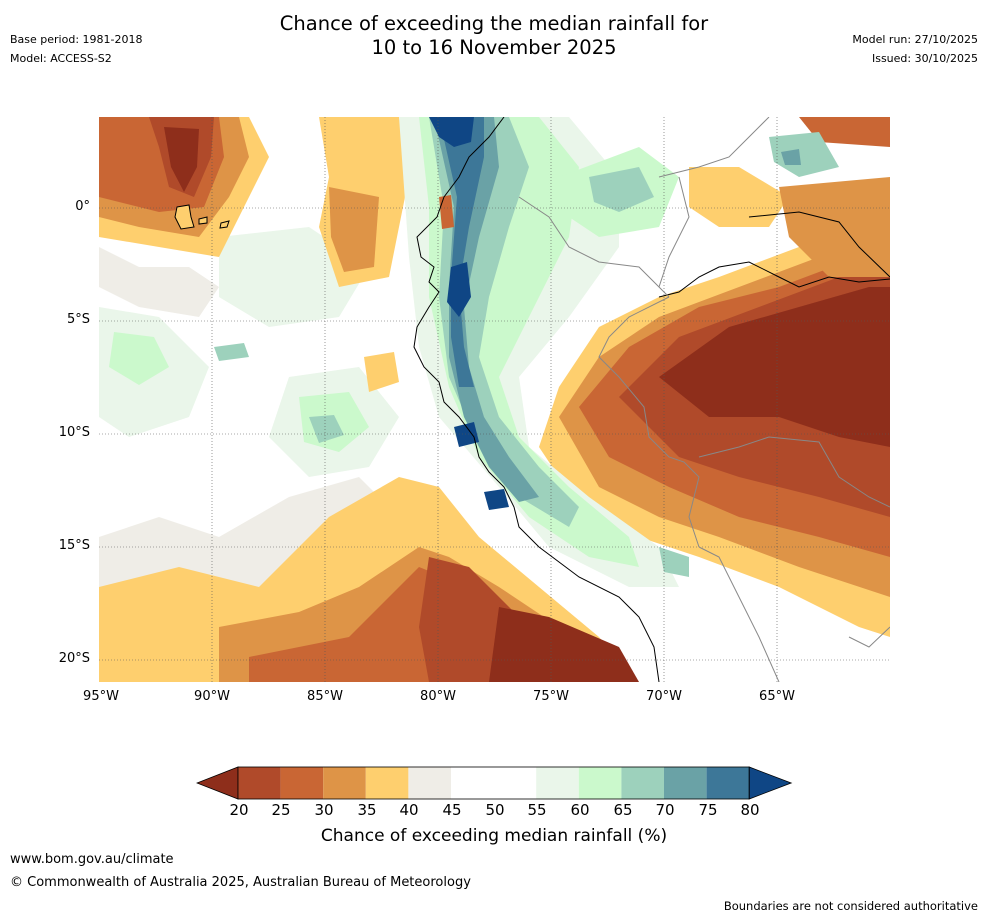  What do you see at coordinates (564, 644) in the screenshot?
I see `dry-region-south` at bounding box center [564, 644].